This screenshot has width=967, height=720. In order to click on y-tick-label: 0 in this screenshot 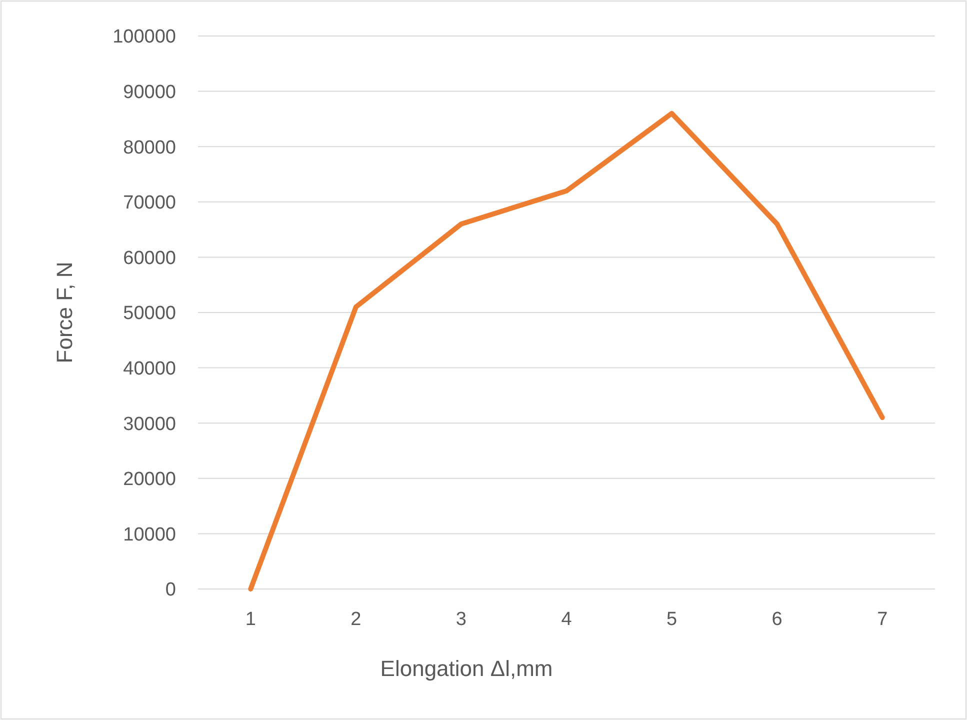, I will do `click(170, 590)`.